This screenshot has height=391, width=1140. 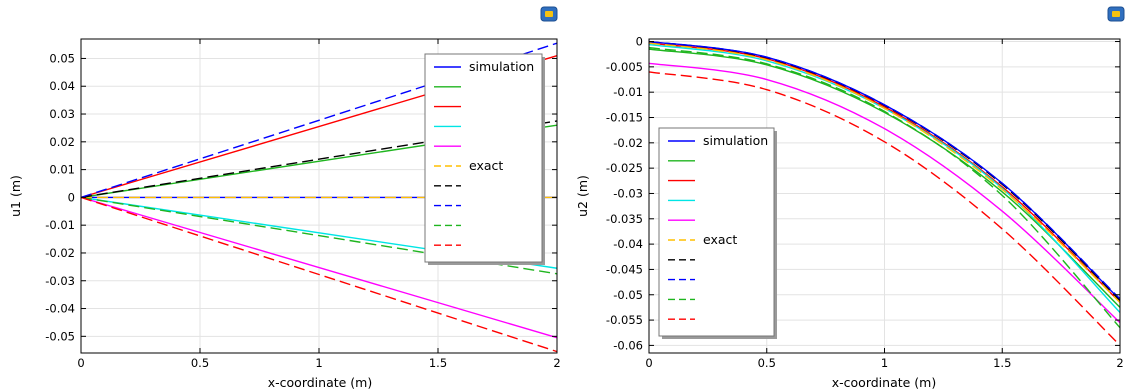 What do you see at coordinates (624, 168) in the screenshot?
I see `u2-y-tick-label-5: -0.025` at bounding box center [624, 168].